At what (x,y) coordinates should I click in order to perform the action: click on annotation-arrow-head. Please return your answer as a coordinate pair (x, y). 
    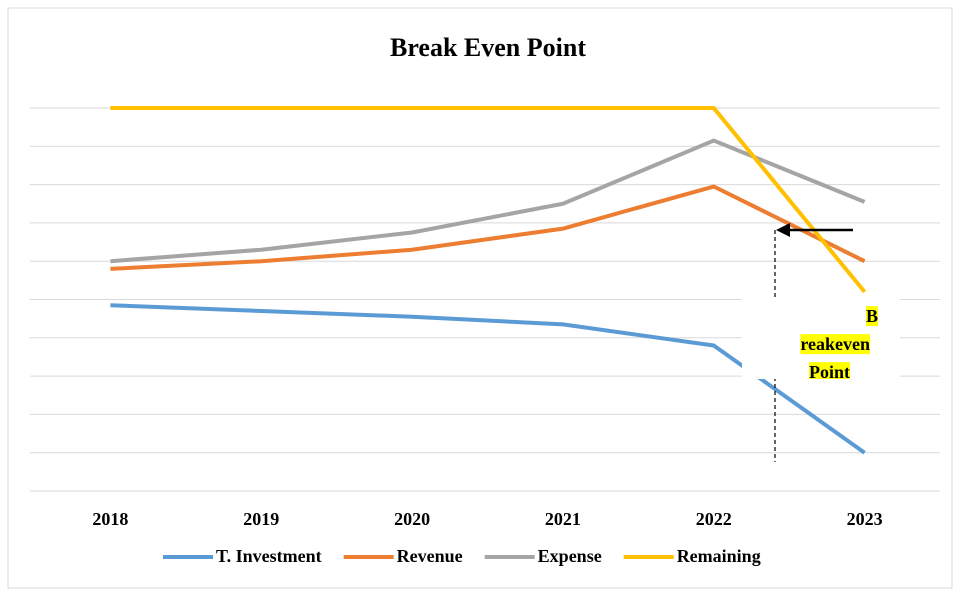
    Looking at the image, I should click on (783, 230).